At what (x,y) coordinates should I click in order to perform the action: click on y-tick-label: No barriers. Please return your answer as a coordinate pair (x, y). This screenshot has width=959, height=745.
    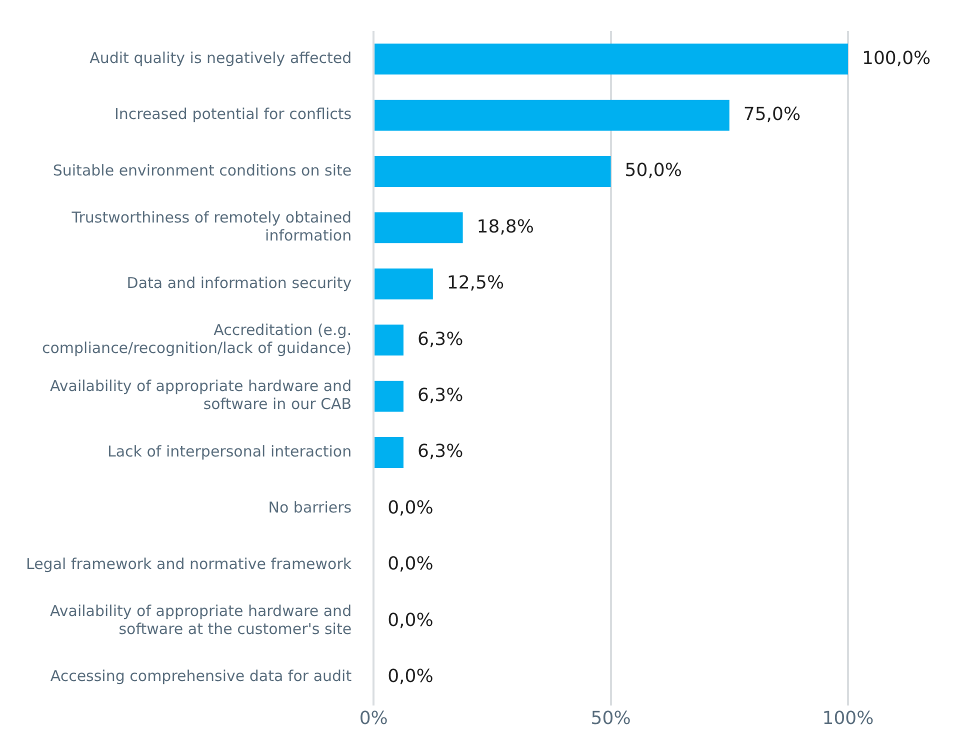
    Looking at the image, I should click on (310, 507).